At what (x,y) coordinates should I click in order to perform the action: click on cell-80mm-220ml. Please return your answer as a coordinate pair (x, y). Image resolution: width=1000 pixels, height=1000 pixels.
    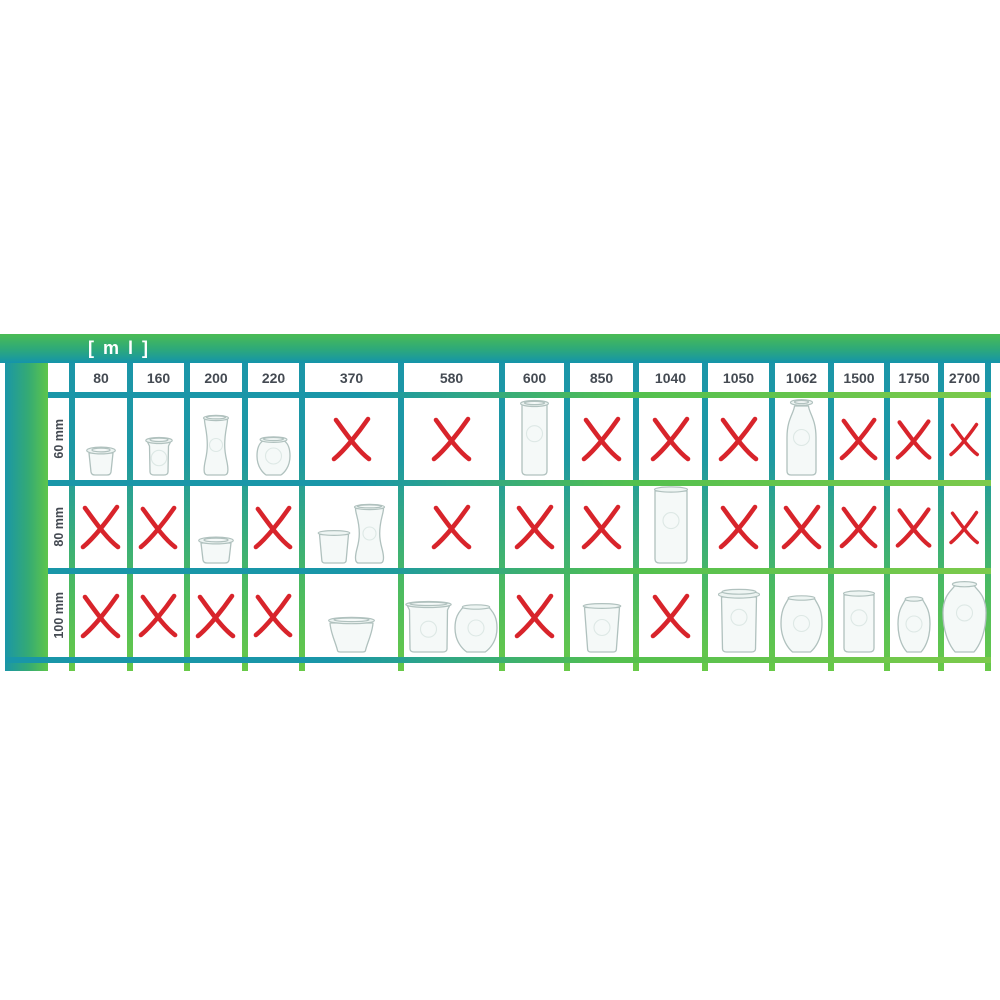
    Looking at the image, I should click on (273, 527).